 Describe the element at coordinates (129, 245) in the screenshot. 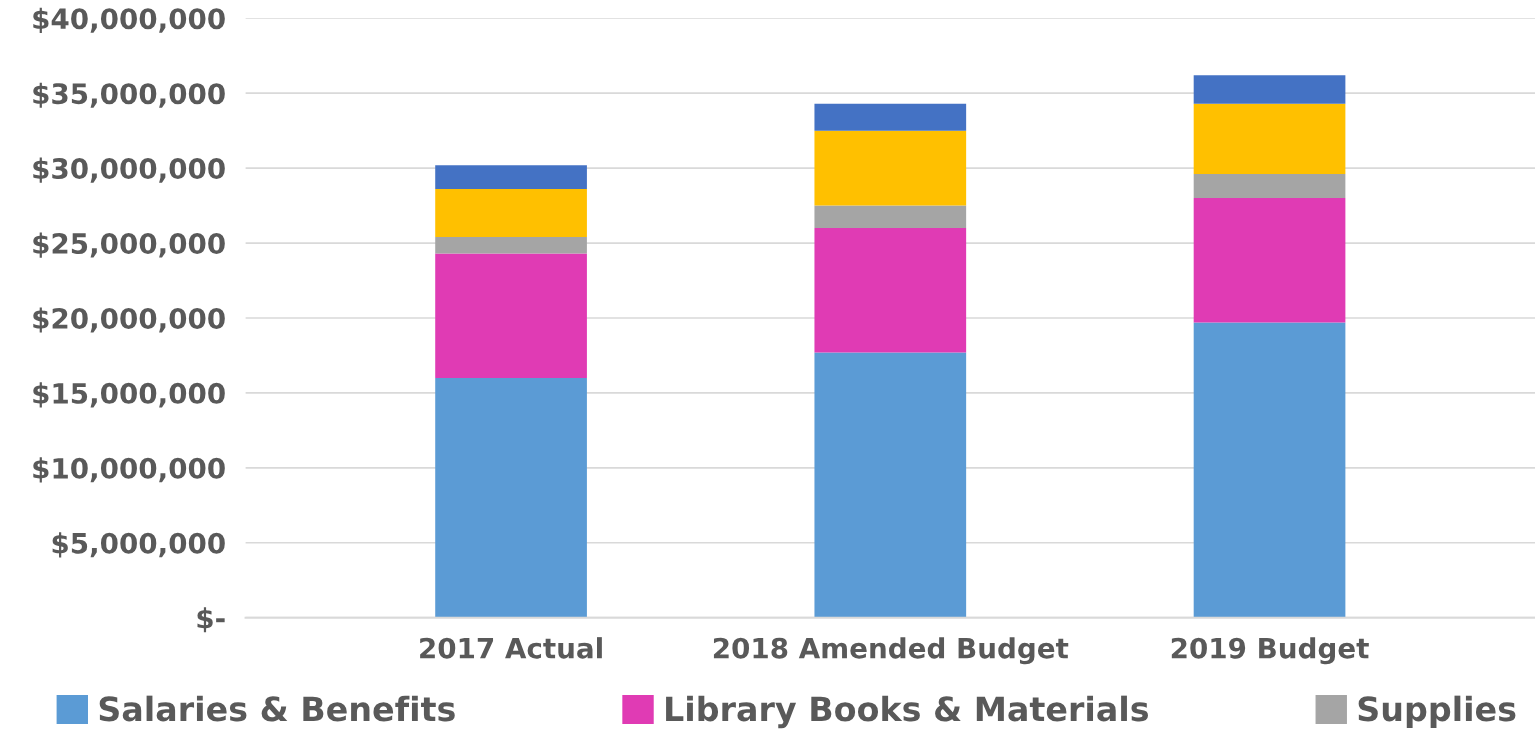

I see `y-tick-label: $25,000,000` at that location.